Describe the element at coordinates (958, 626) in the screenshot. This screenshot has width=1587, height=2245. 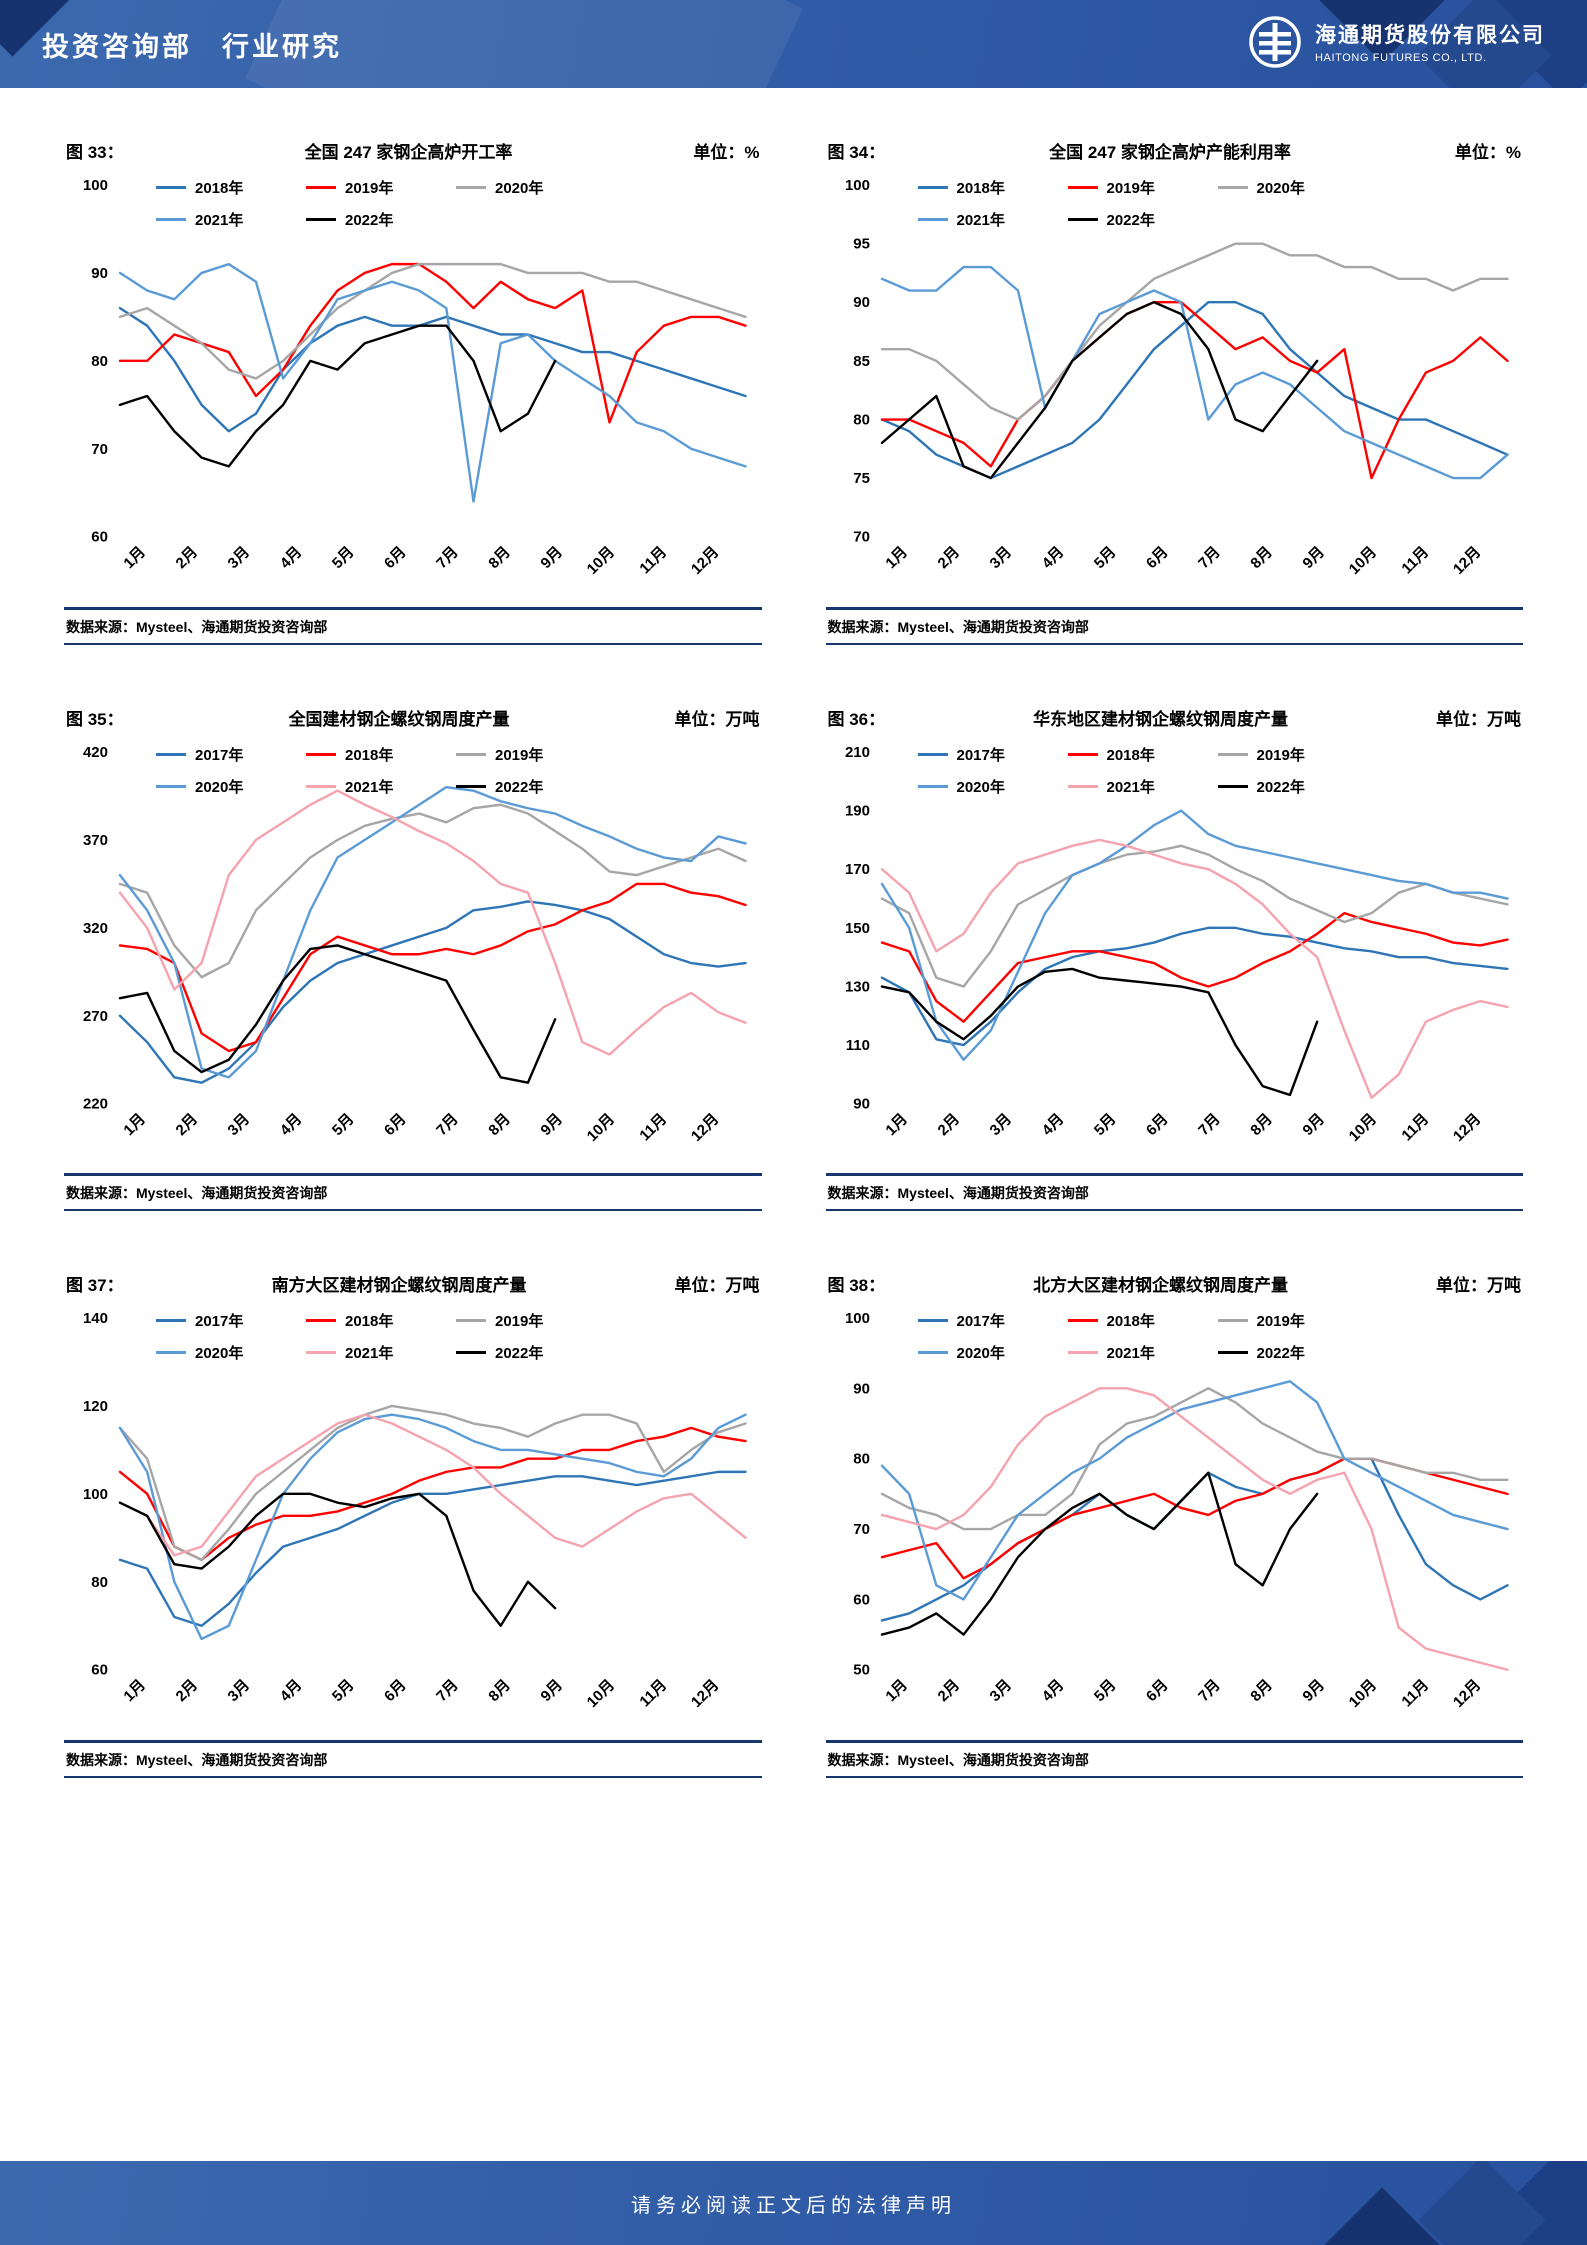
I see `data-source-text: 数据来源：Mysteel、海通期货投资咨询部` at that location.